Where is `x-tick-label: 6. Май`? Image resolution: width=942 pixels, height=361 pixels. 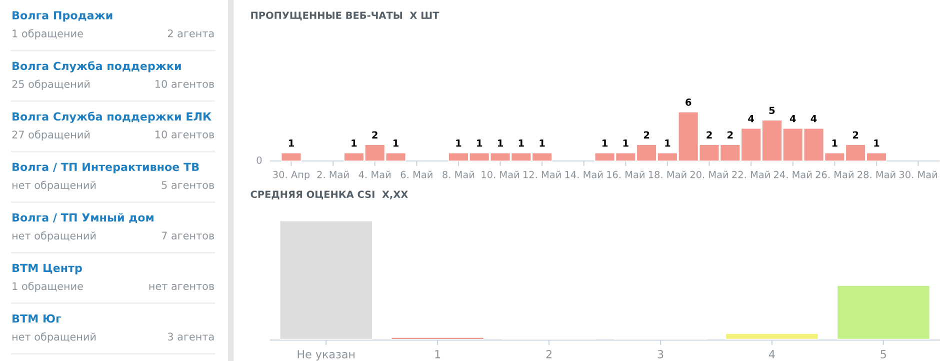
x-tick-label: 6. Май is located at coordinates (416, 174).